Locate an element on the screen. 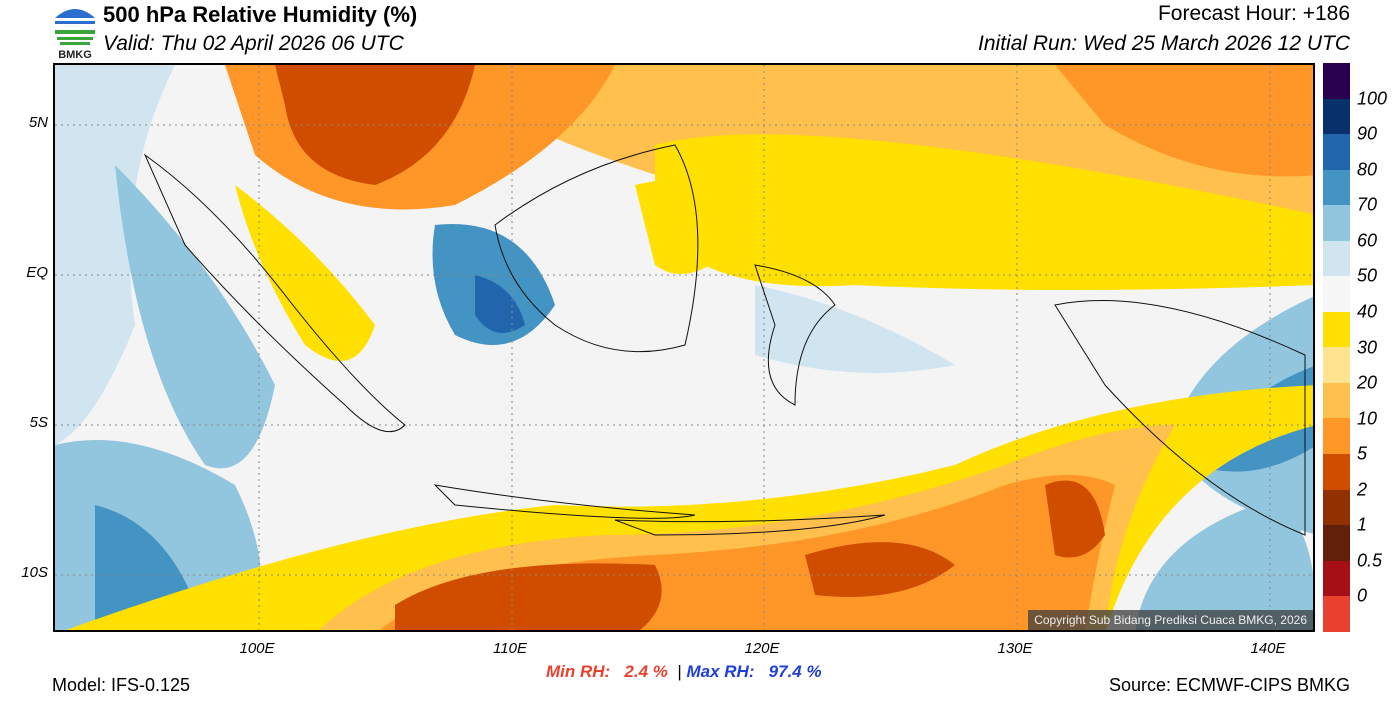  model-name: Model: IFS-0.125 is located at coordinates (121, 685).